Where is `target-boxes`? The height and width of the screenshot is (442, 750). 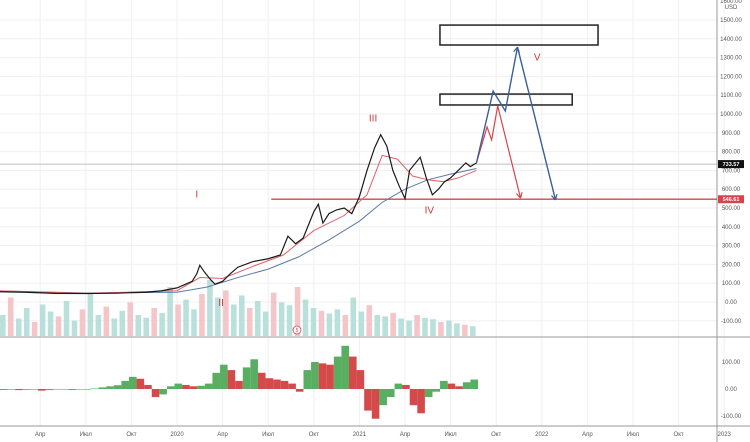 target-boxes is located at coordinates (519, 65).